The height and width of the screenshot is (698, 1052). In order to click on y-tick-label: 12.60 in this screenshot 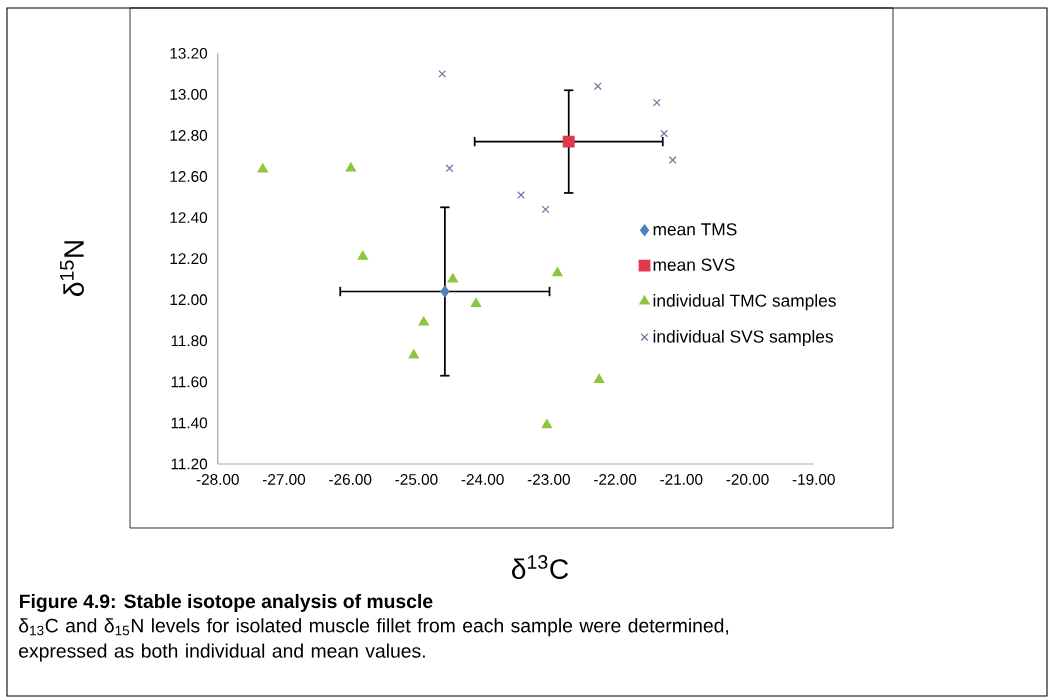, I will do `click(189, 176)`.